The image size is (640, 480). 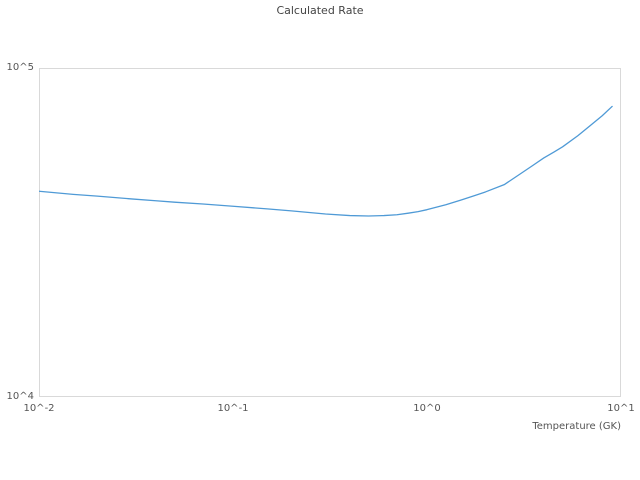 What do you see at coordinates (576, 426) in the screenshot?
I see `x-axis-label: Temperature (GK)` at bounding box center [576, 426].